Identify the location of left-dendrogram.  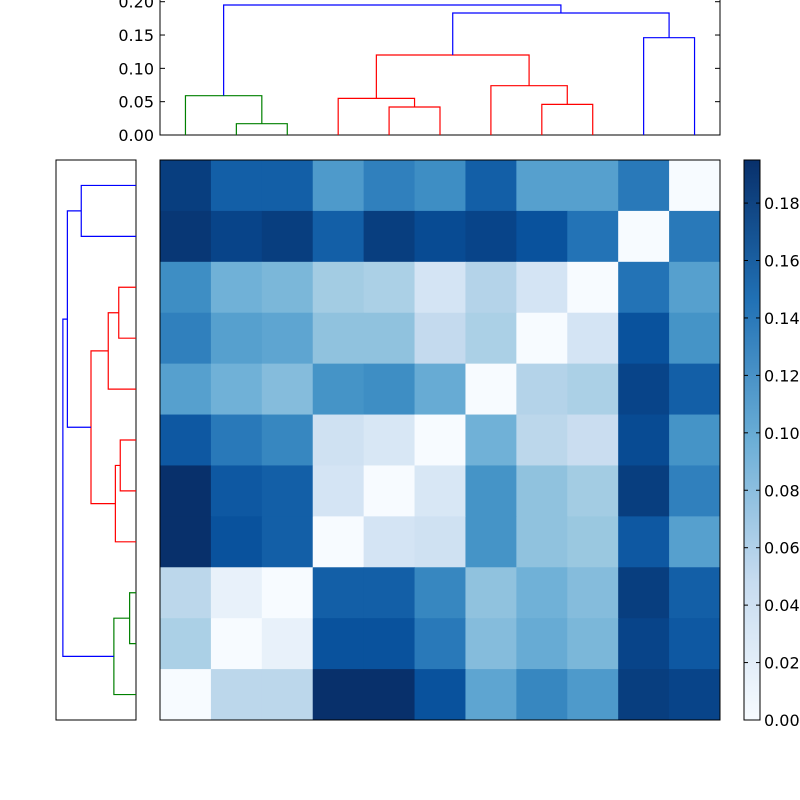
(96, 440).